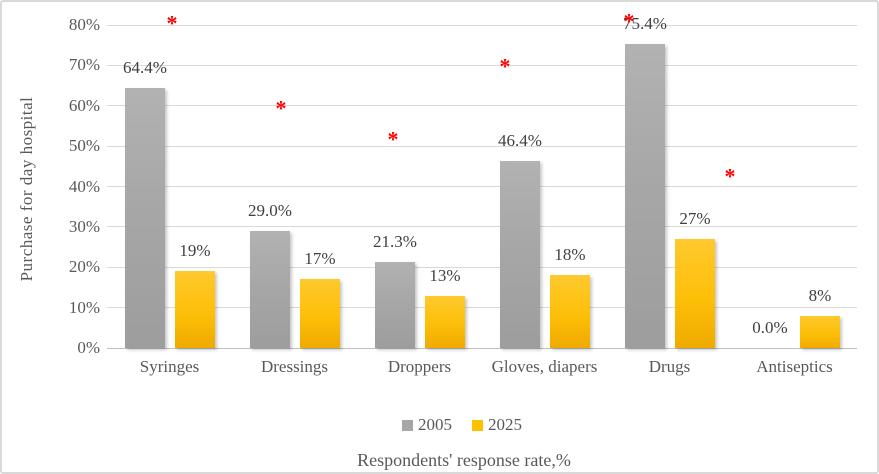 This screenshot has height=474, width=879. What do you see at coordinates (320, 259) in the screenshot?
I see `bar-value-label-2025-Dressings: 17%` at bounding box center [320, 259].